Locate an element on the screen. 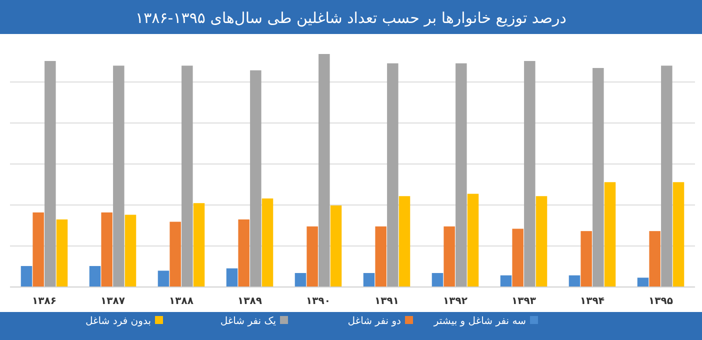 Image resolution: width=702 pixels, height=340 pixels. legend-label: سه نفر شاغل و بیشتر is located at coordinates (479, 321).